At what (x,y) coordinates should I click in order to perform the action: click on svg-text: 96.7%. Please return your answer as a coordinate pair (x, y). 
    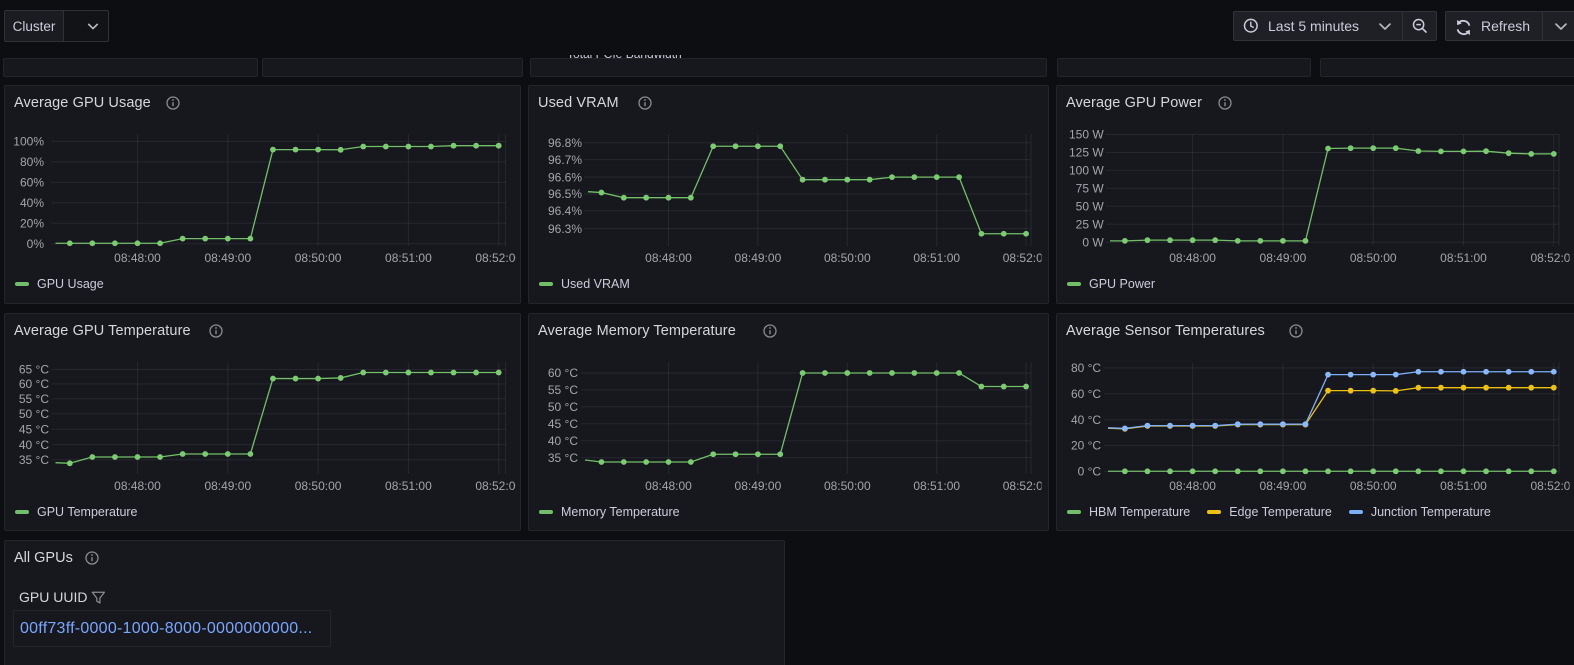
    Looking at the image, I should click on (565, 160).